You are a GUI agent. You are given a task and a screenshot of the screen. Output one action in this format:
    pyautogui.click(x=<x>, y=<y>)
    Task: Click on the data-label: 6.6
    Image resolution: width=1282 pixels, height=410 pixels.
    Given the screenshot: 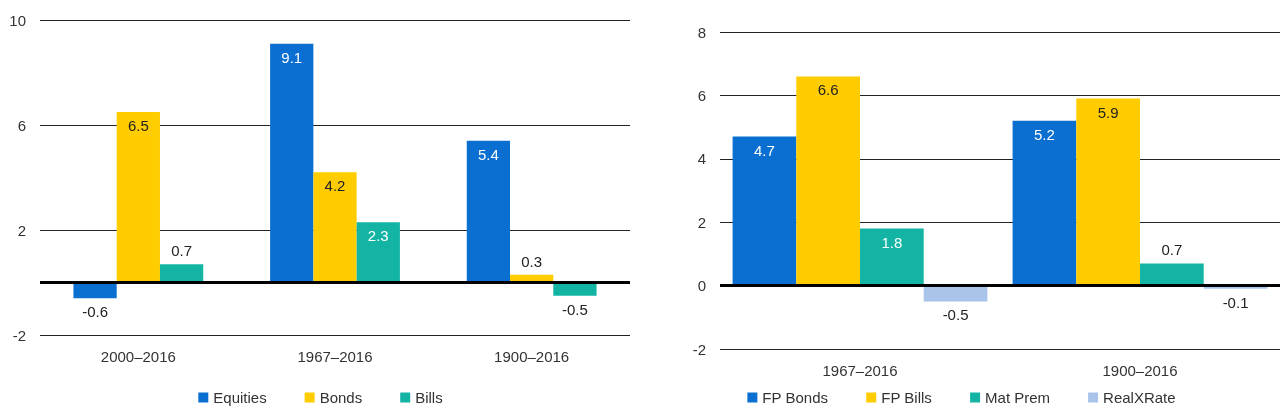 What is the action you would take?
    pyautogui.click(x=828, y=90)
    